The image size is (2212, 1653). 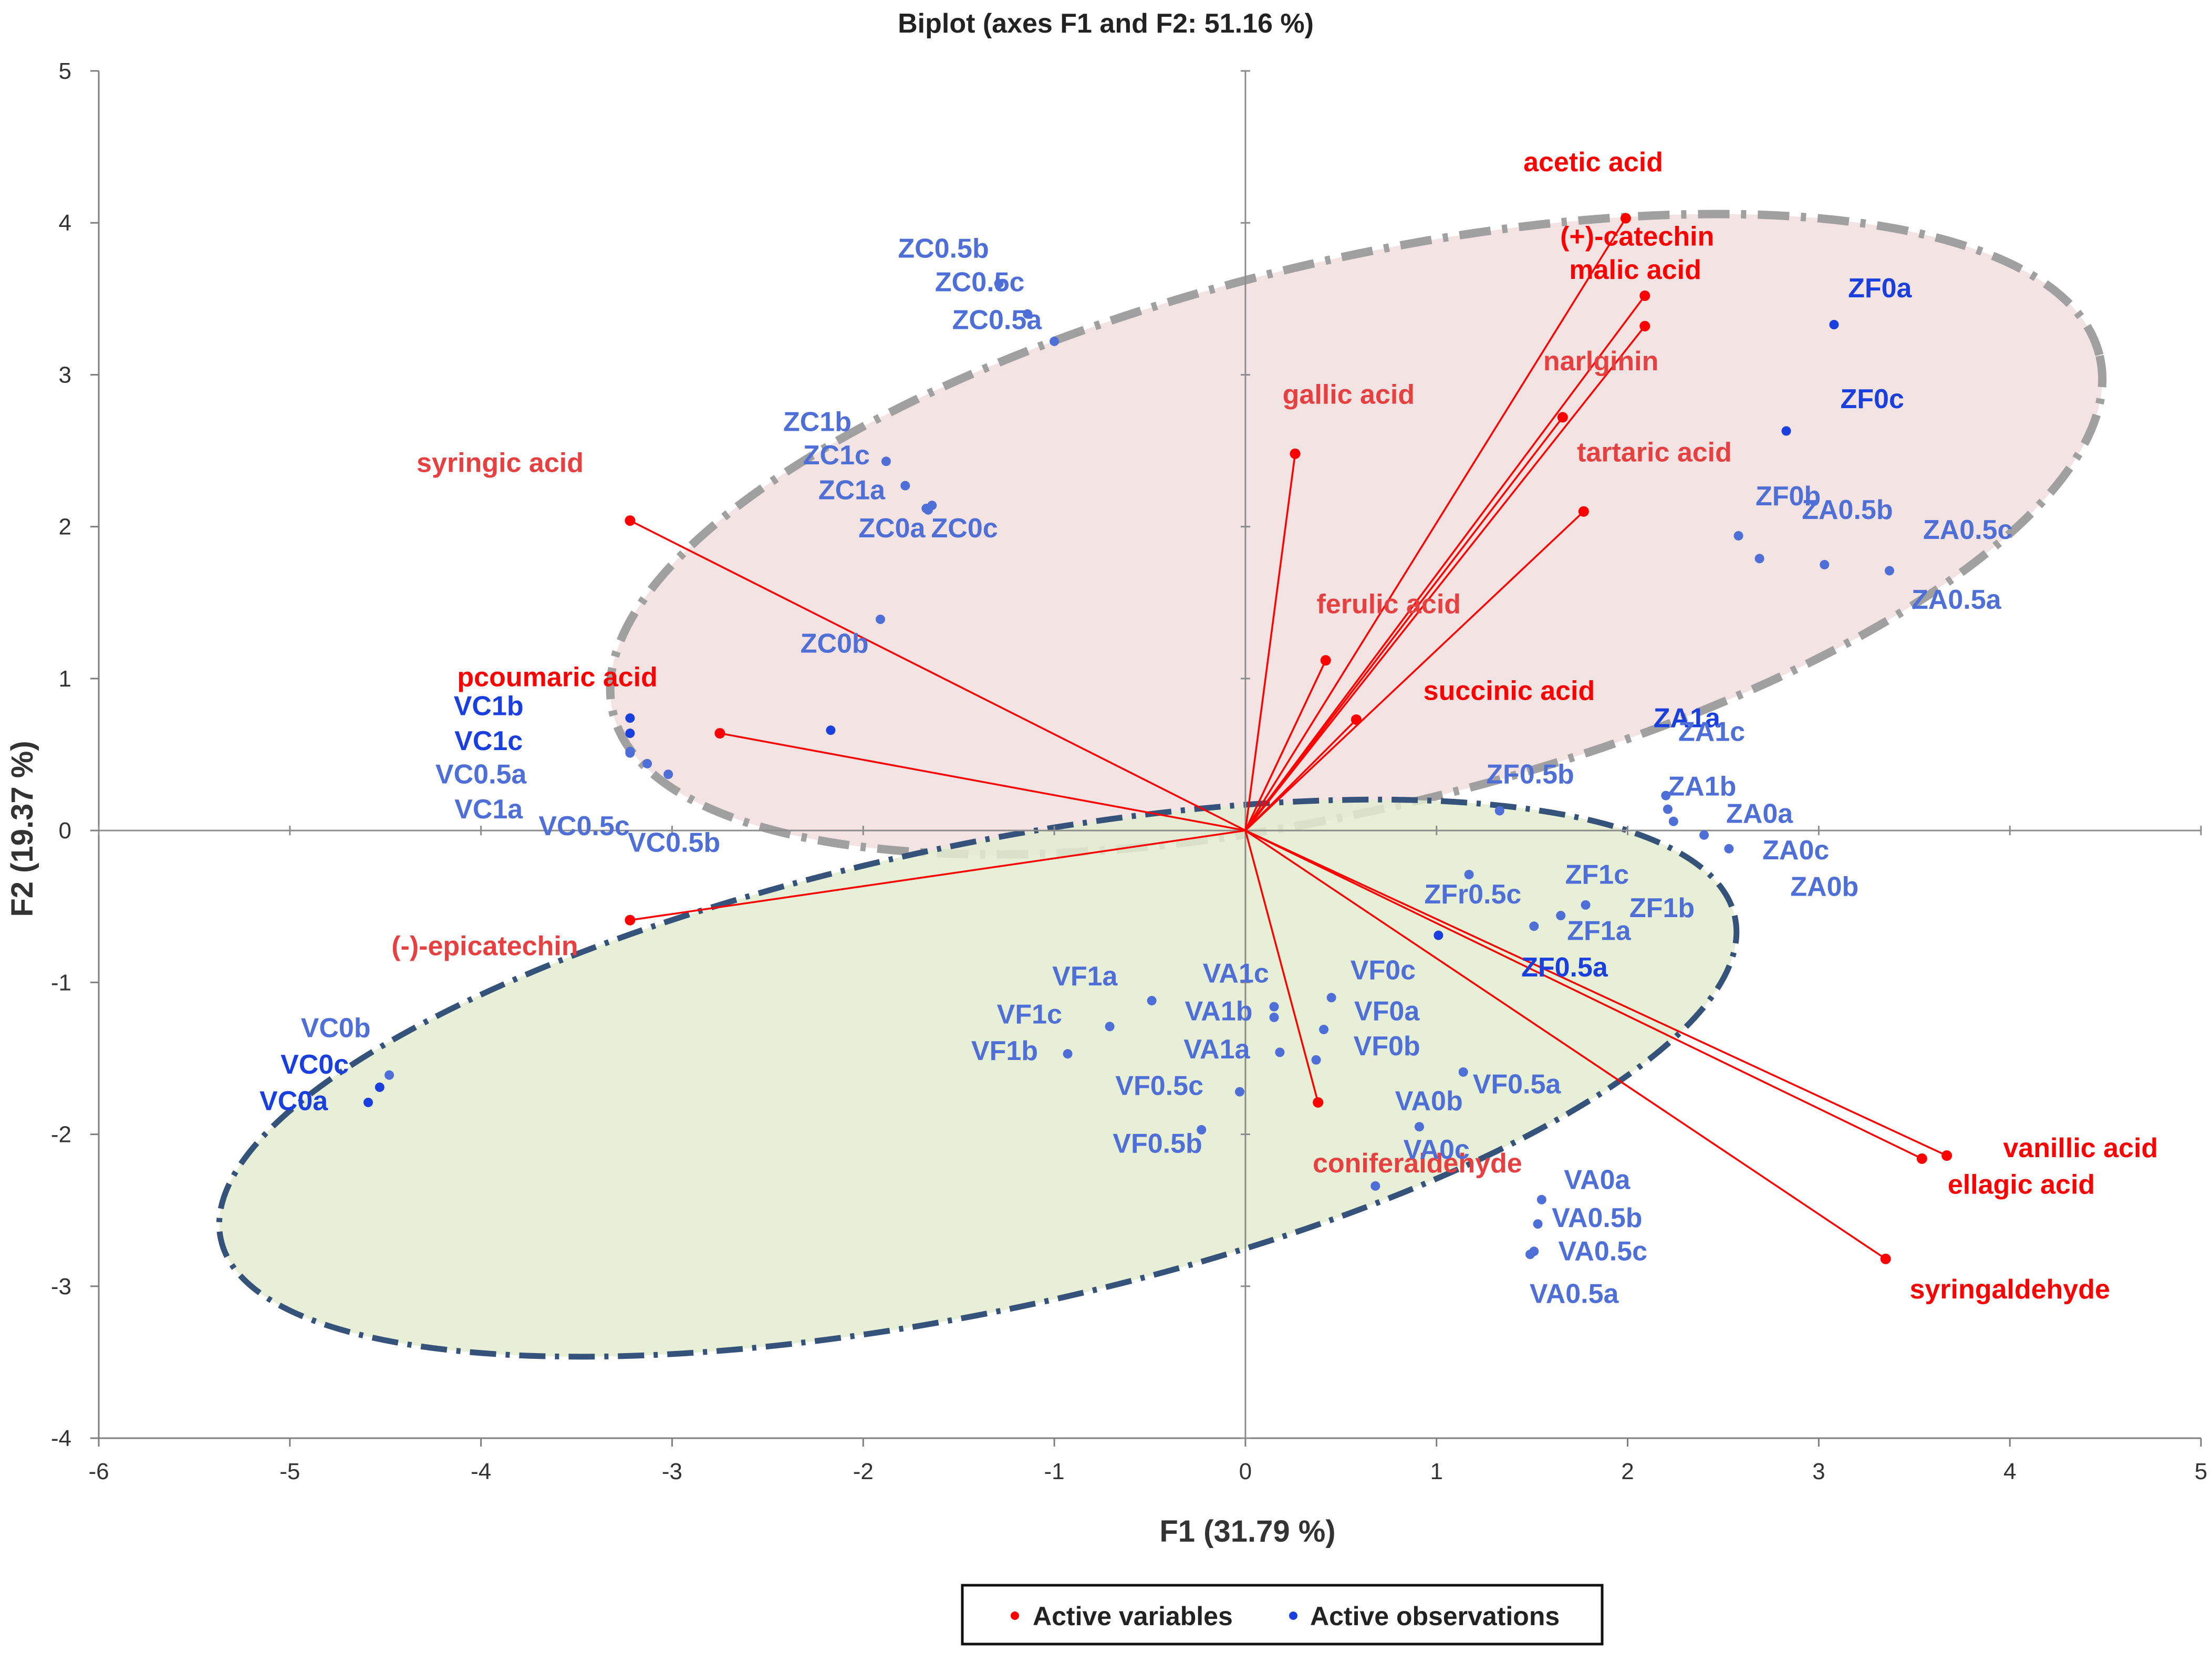 I want to click on observation-label: VC1b, so click(x=489, y=706).